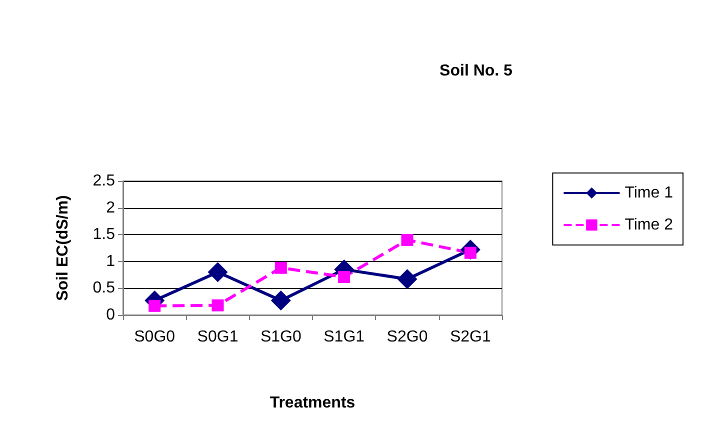 The image size is (709, 426). Describe the element at coordinates (104, 288) in the screenshot. I see `y-tick-label: 0.5` at that location.